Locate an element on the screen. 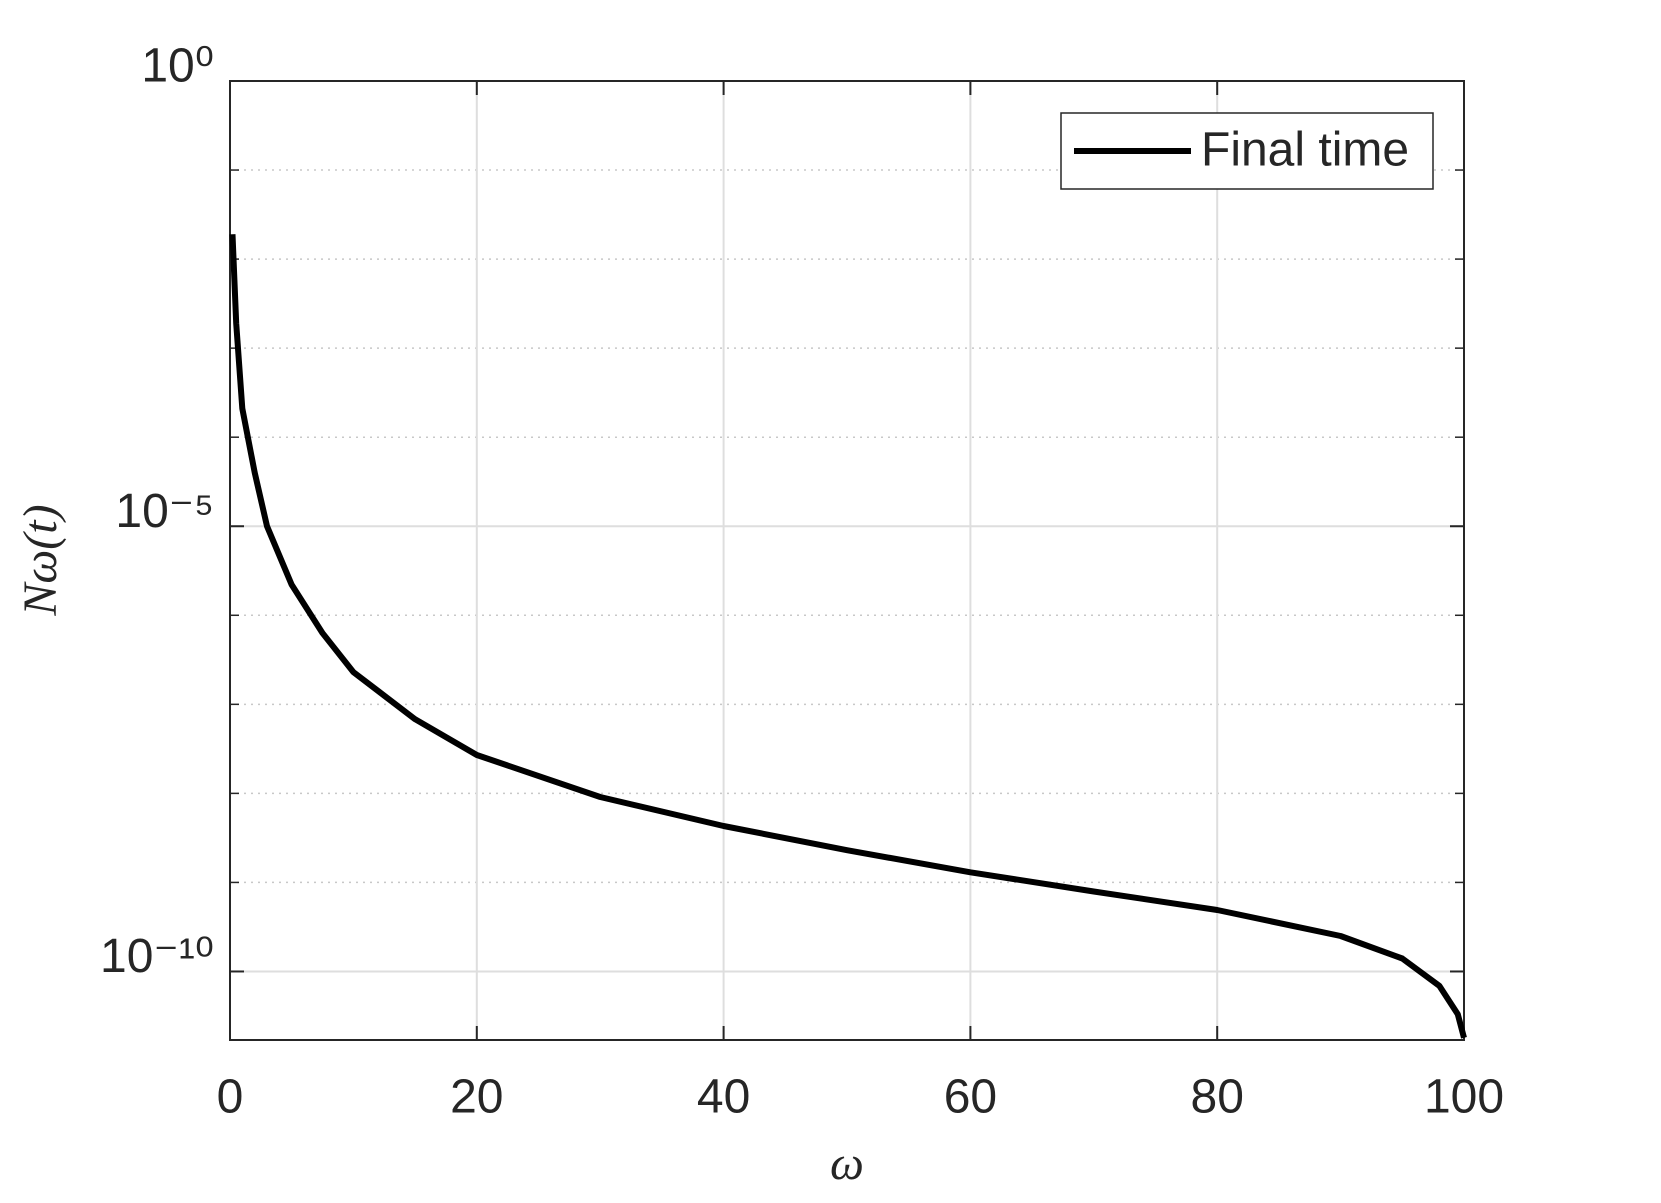 The width and height of the screenshot is (1661, 1203). x-tick-label: 100 is located at coordinates (1464, 1097).